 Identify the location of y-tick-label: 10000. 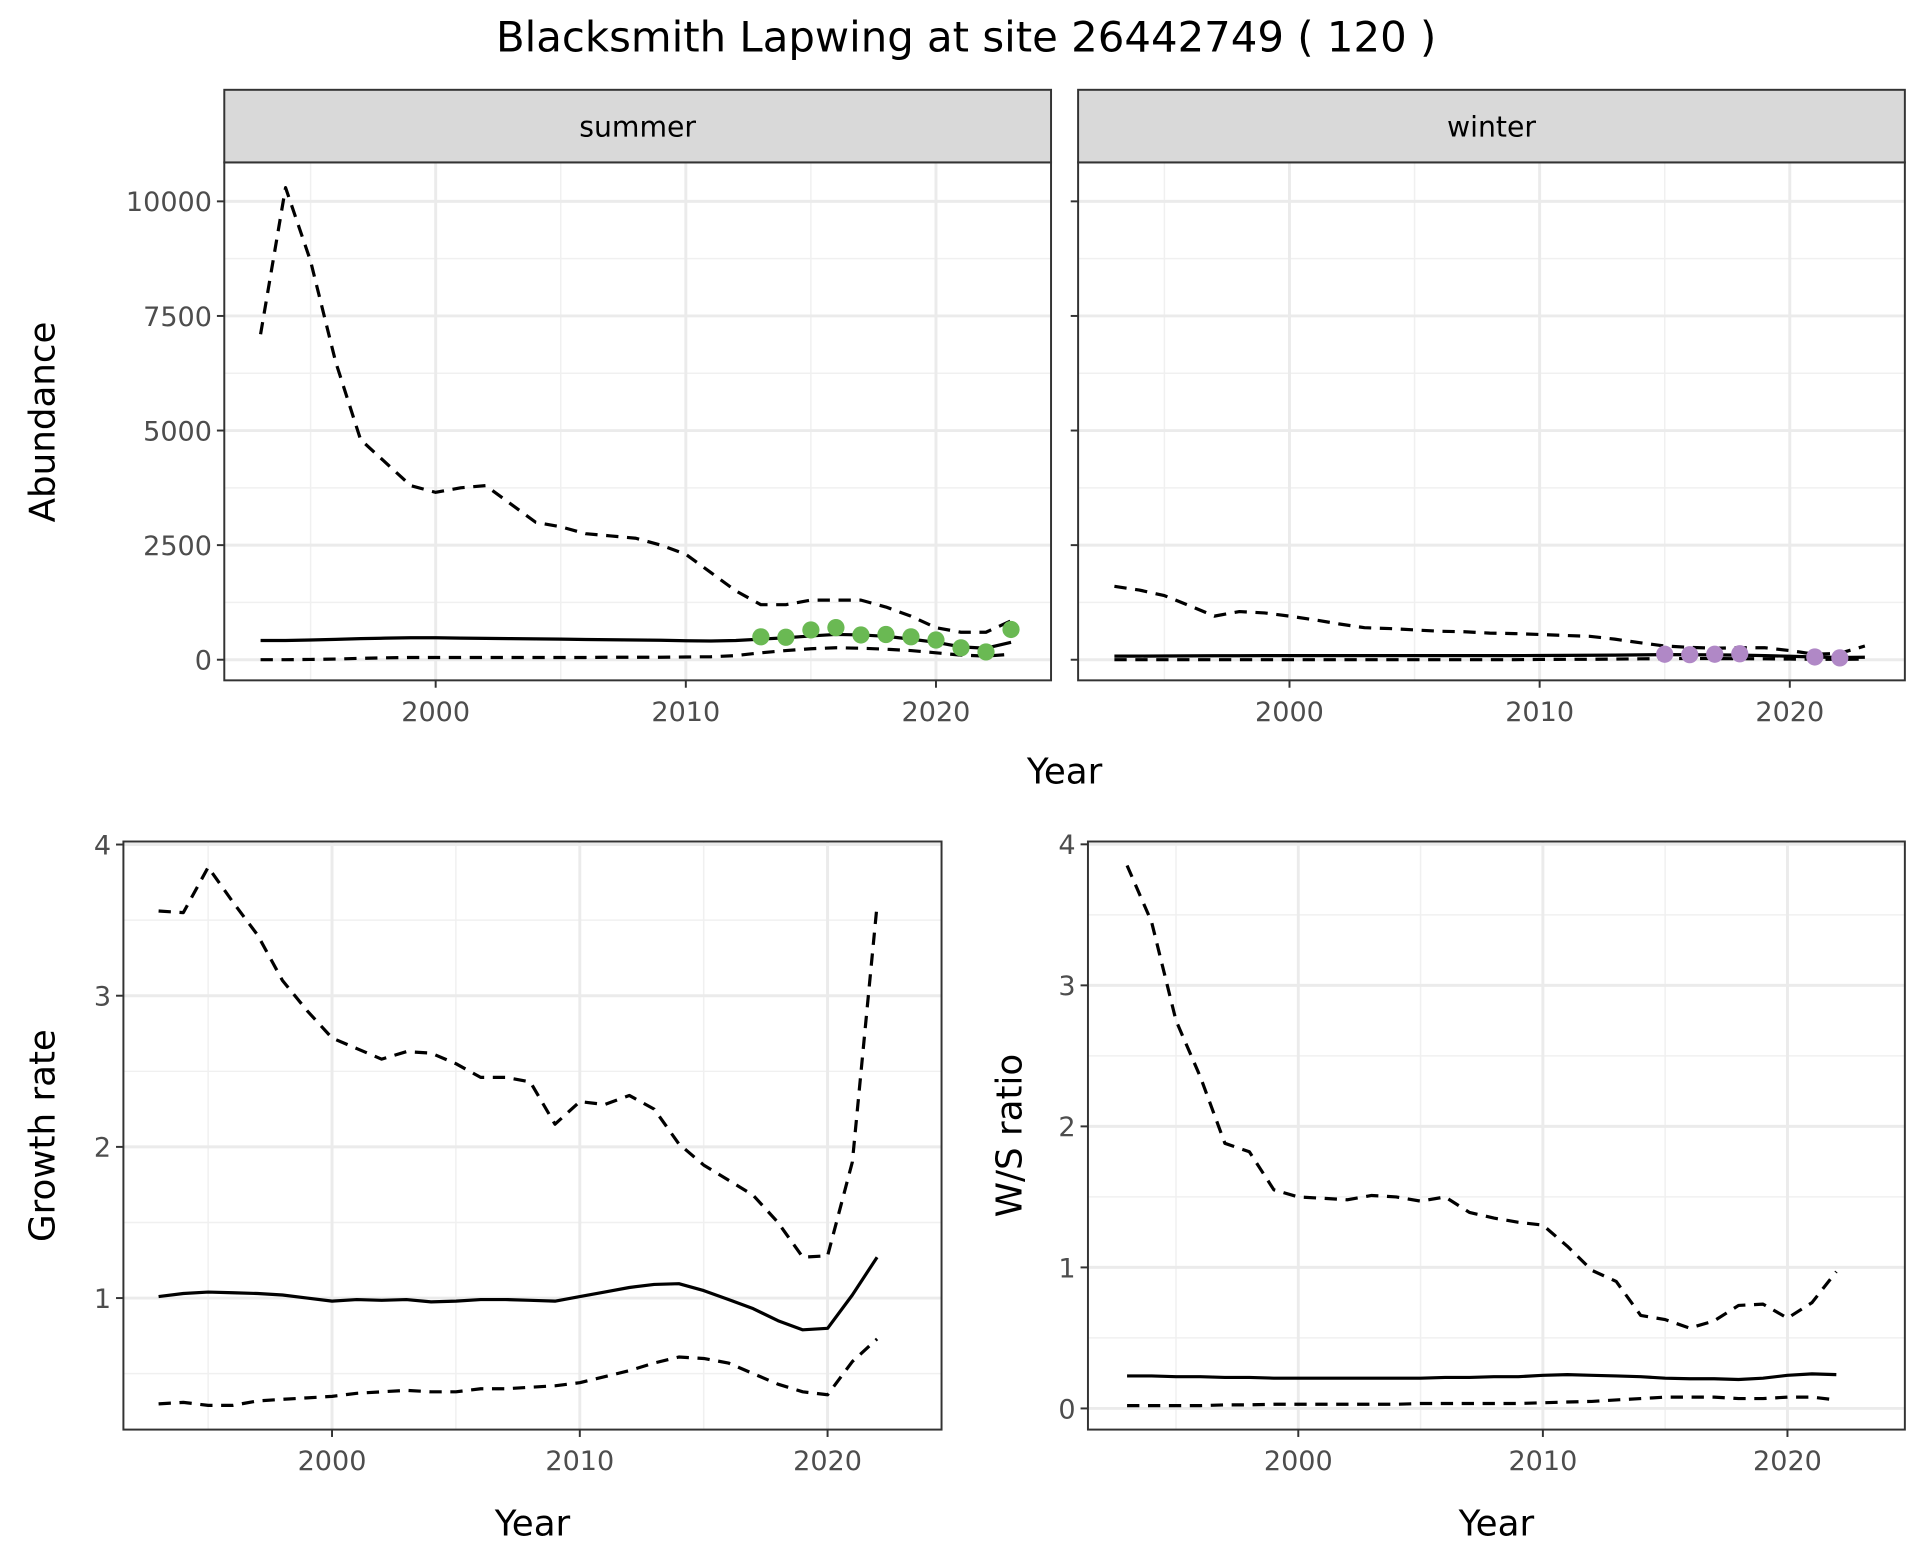
(169, 202).